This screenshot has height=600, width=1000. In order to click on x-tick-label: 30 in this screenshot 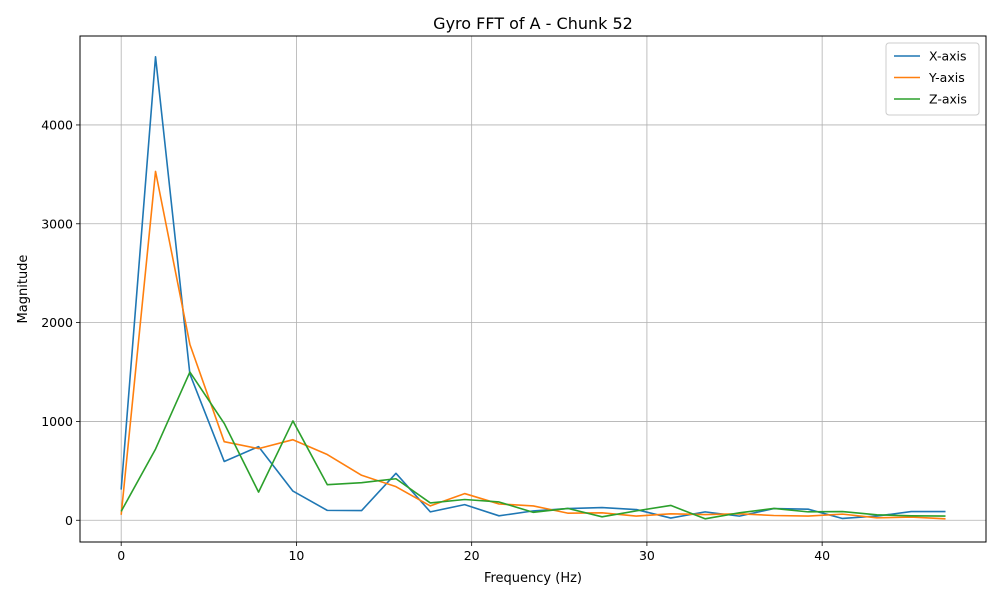, I will do `click(647, 555)`.